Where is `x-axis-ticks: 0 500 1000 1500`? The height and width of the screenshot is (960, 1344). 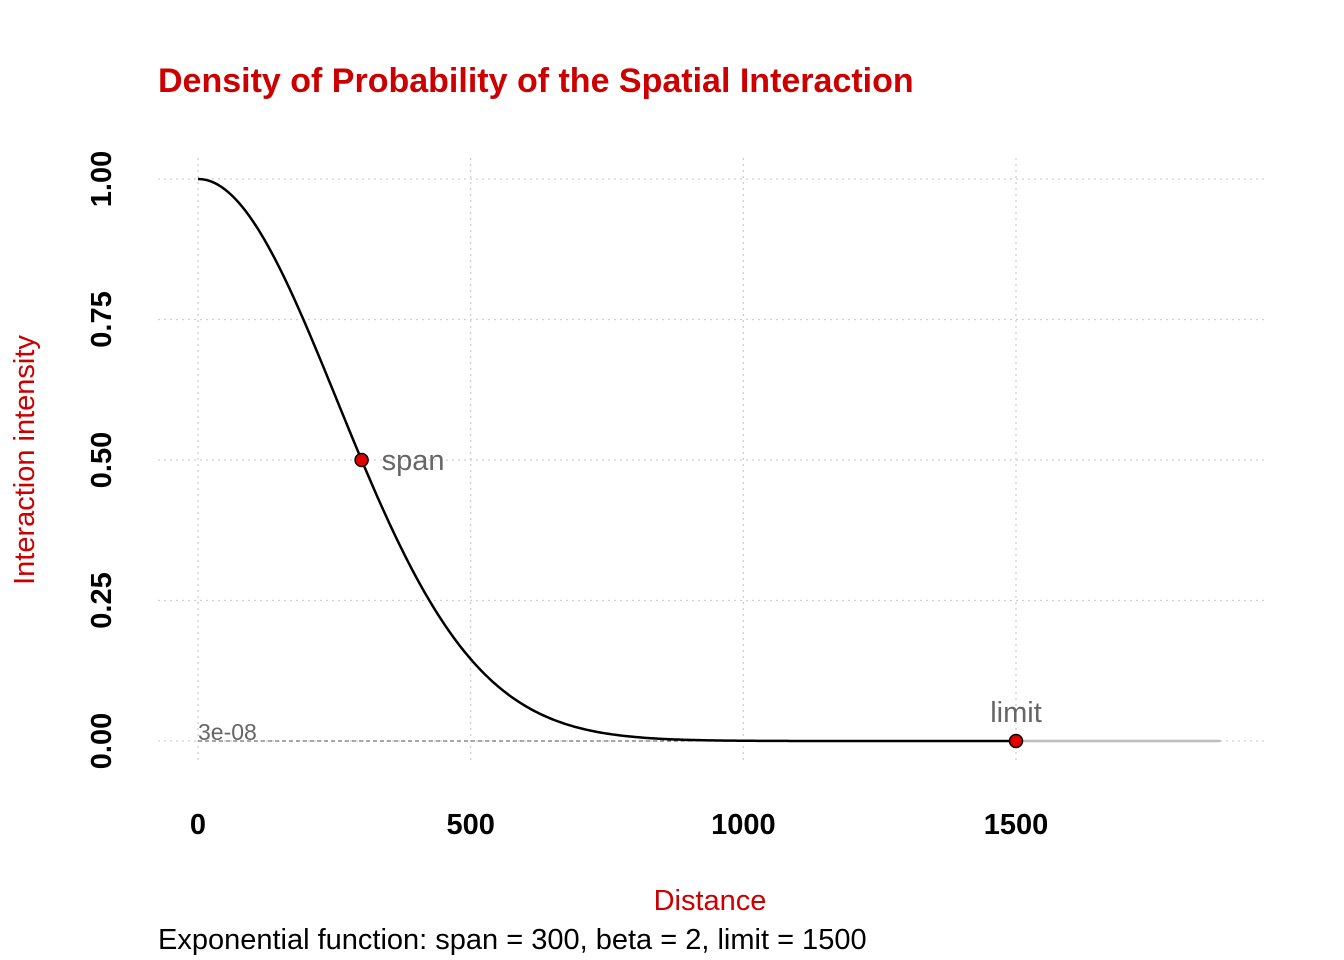 x-axis-ticks: 0 500 1000 1500 is located at coordinates (619, 825).